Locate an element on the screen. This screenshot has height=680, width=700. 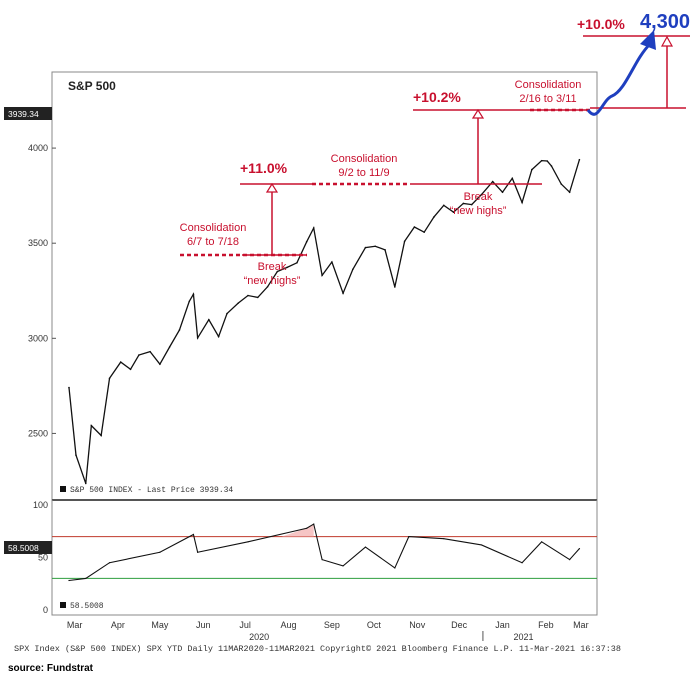
c1-arrow-head is located at coordinates (272, 187).